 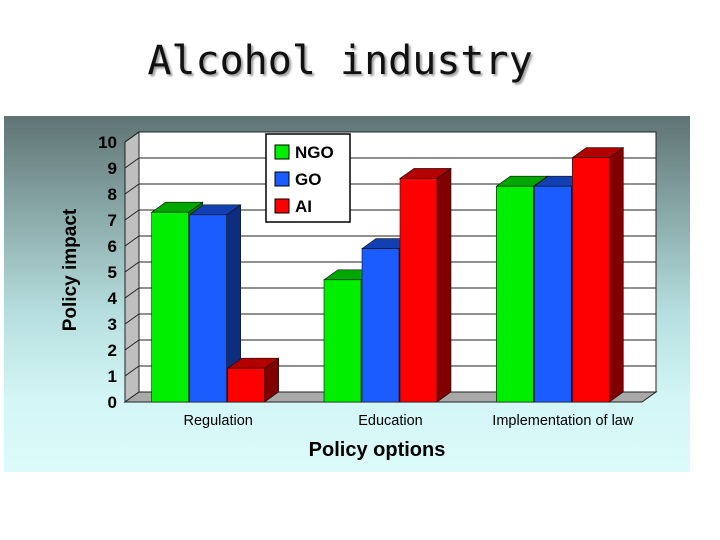 What do you see at coordinates (282, 179) in the screenshot?
I see `legend-swatch-go` at bounding box center [282, 179].